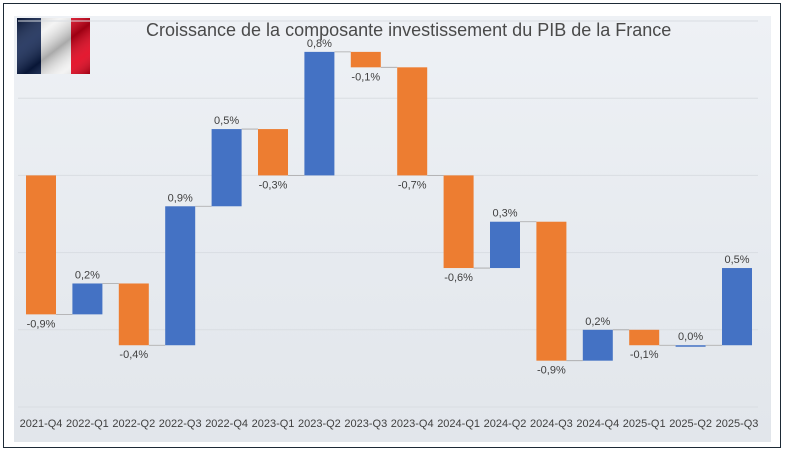 This screenshot has width=788, height=452. What do you see at coordinates (53, 46) in the screenshot?
I see `french-flag-logo` at bounding box center [53, 46].